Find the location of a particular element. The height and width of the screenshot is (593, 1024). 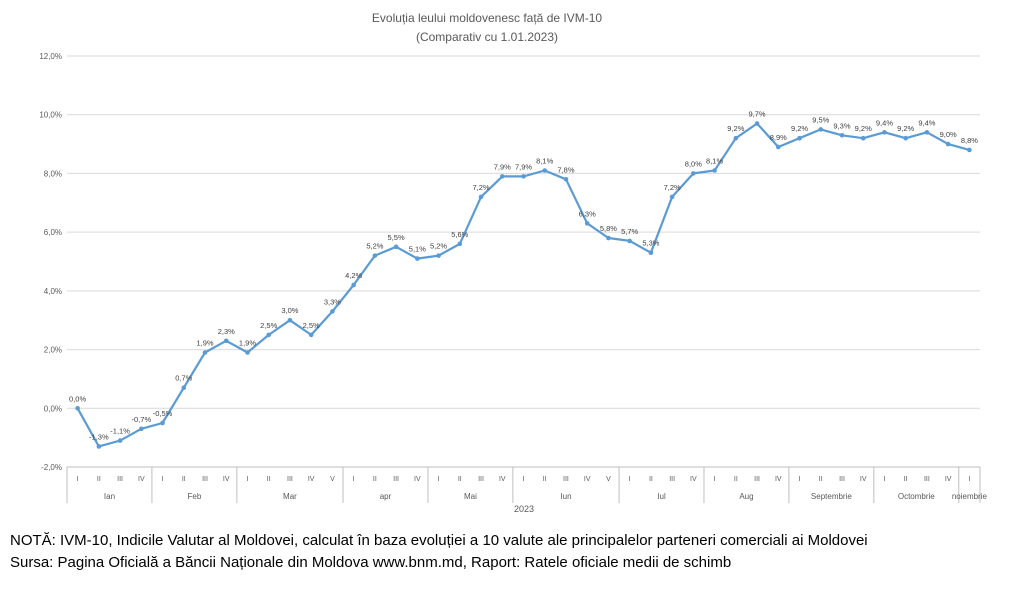

data-label: 3,0% is located at coordinates (289, 310).